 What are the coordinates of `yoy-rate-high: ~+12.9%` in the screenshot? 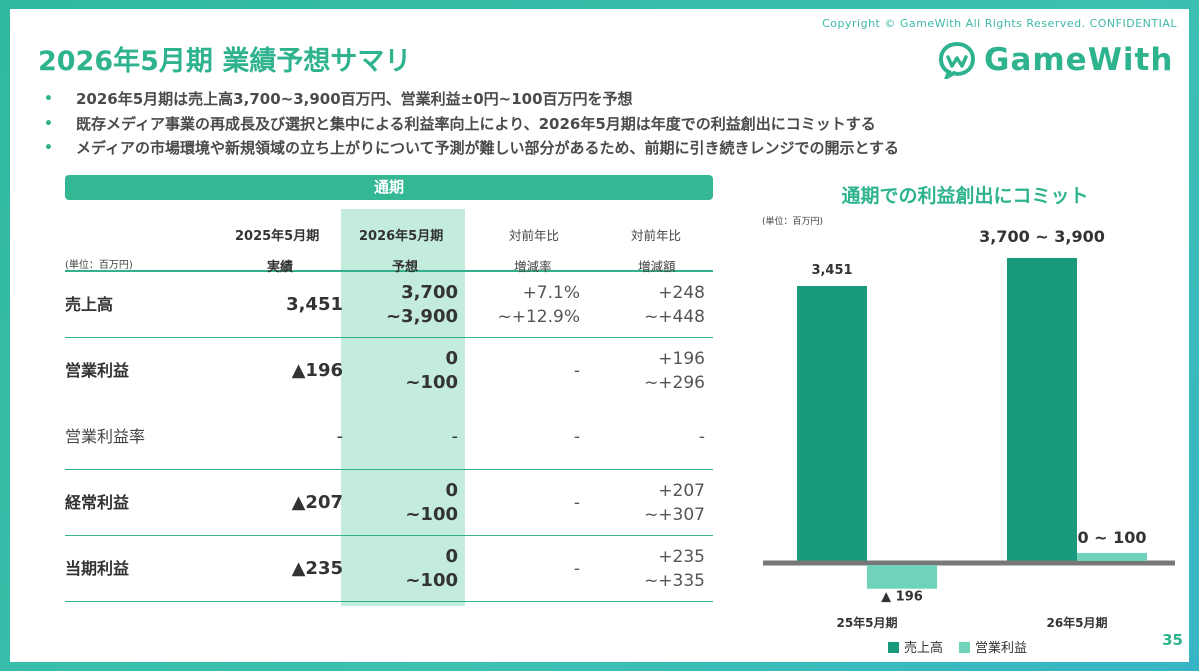 It's located at (539, 317).